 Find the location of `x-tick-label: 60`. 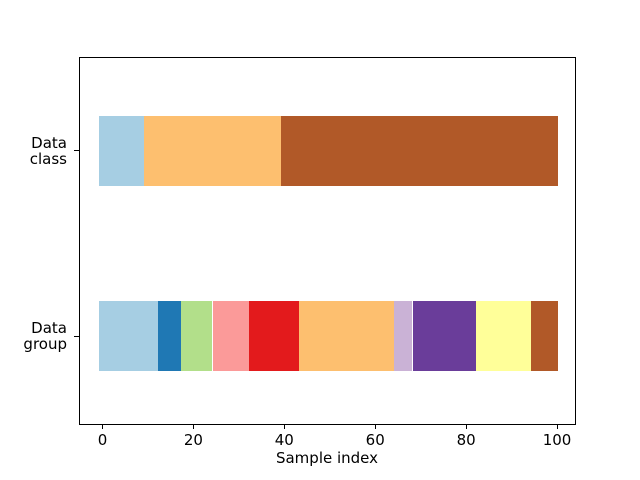

x-tick-label: 60 is located at coordinates (375, 440).